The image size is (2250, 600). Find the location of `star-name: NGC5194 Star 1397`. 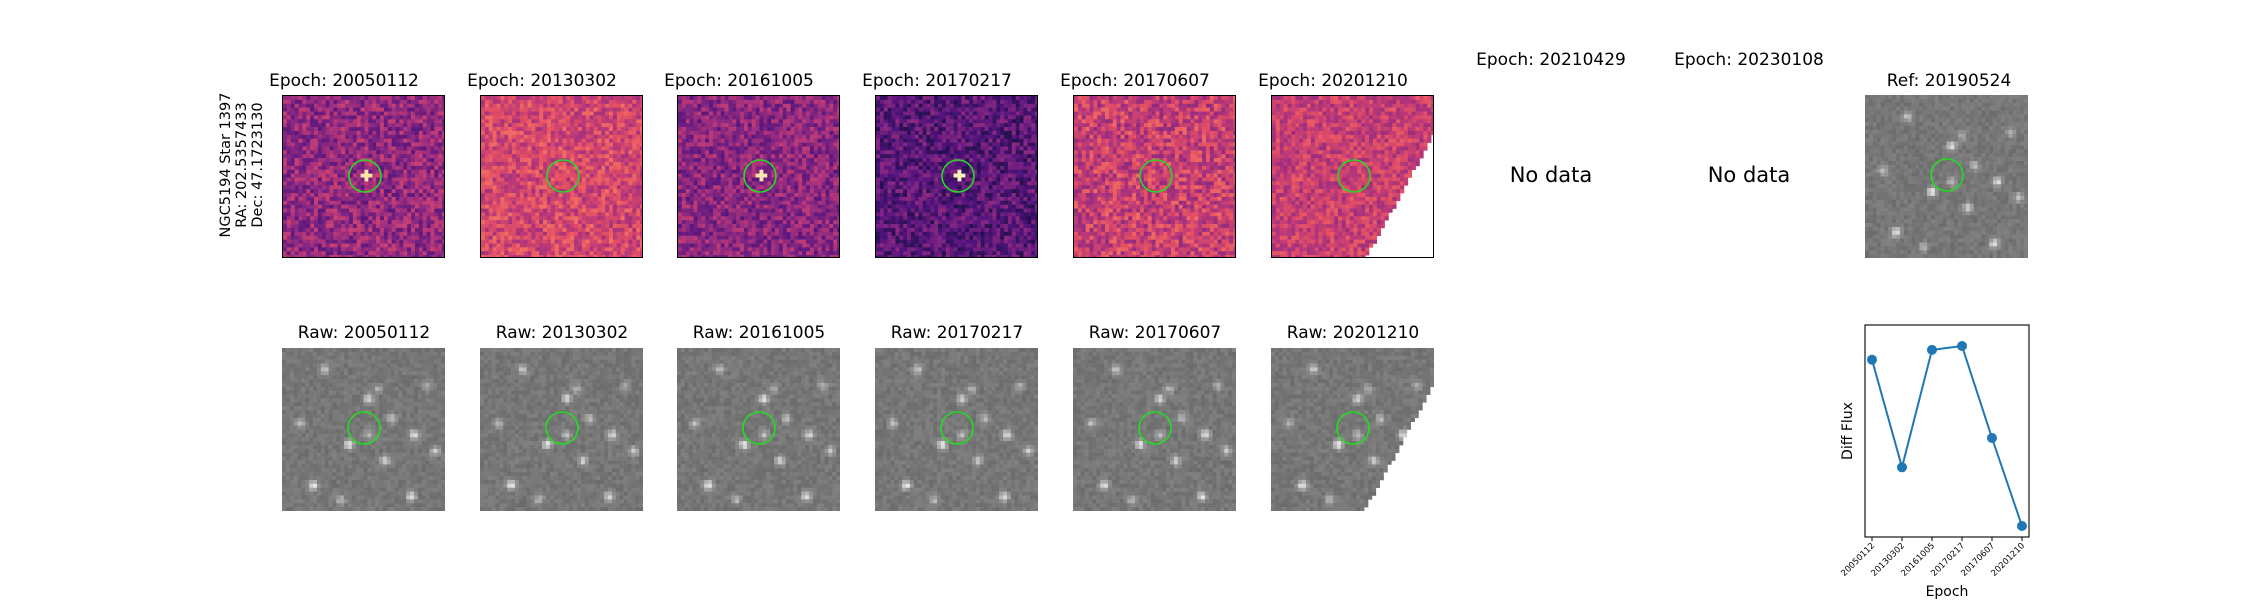

star-name: NGC5194 Star 1397 is located at coordinates (226, 165).